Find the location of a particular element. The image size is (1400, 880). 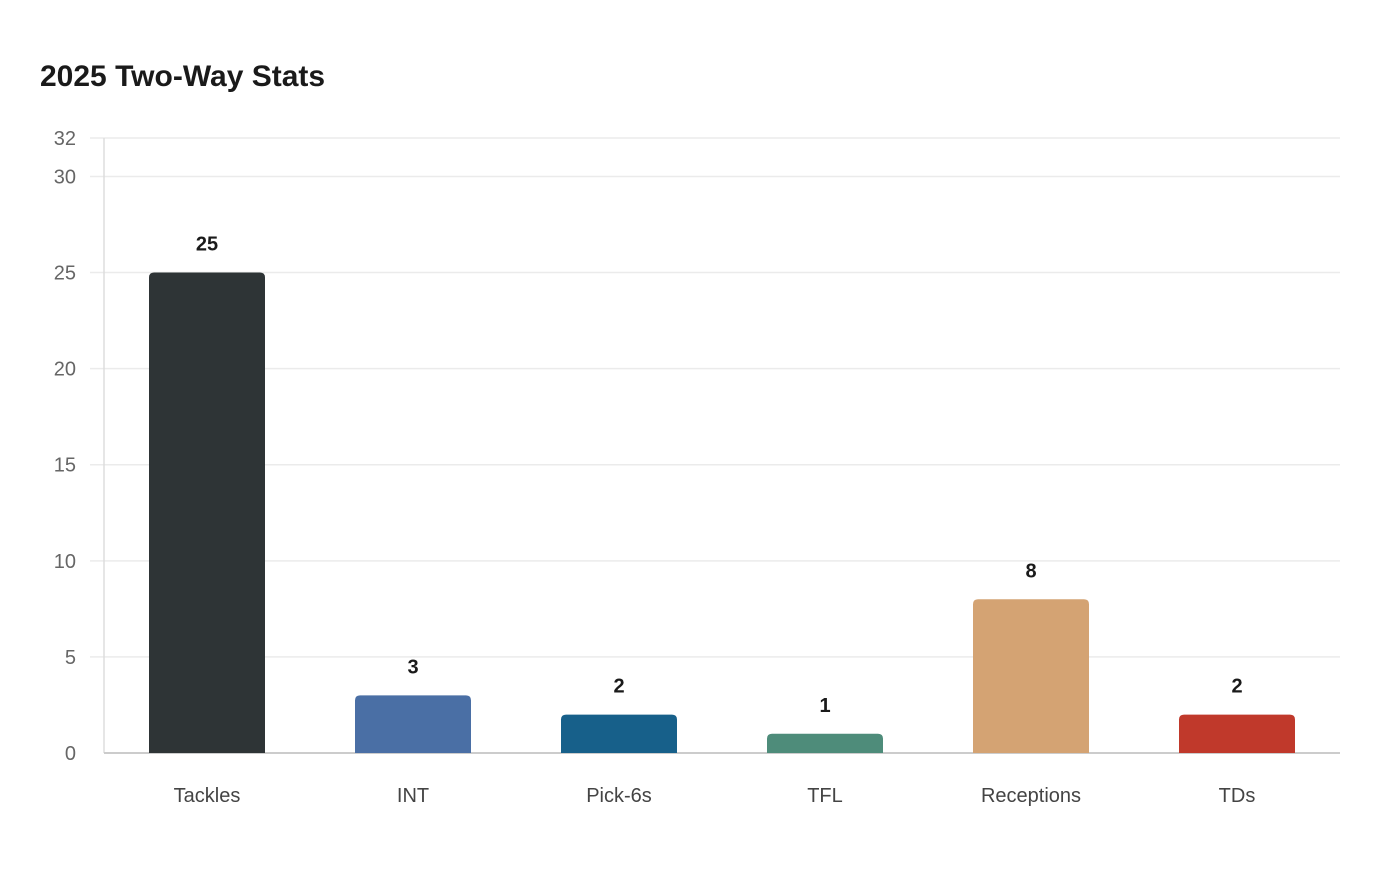

x-tick-label: Pick-6s is located at coordinates (619, 796).